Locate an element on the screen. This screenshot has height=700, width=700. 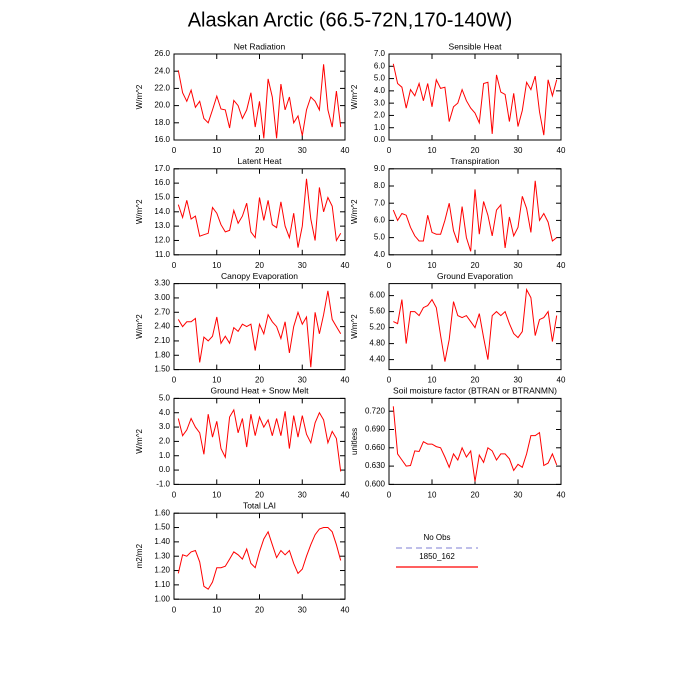
y-tick-label: 24.0 is located at coordinates (162, 70).